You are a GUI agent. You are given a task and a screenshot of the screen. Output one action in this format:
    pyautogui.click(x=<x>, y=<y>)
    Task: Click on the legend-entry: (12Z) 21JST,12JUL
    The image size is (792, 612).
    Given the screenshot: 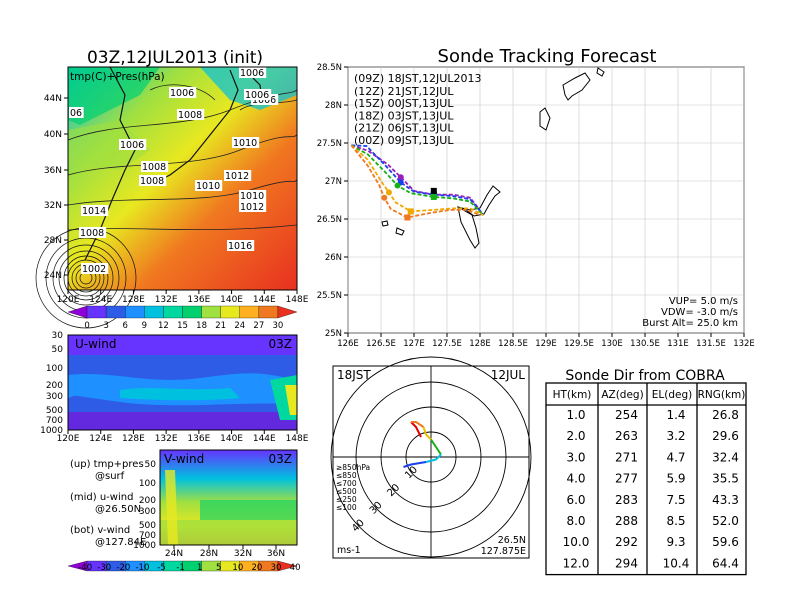 What is the action you would take?
    pyautogui.click(x=404, y=91)
    